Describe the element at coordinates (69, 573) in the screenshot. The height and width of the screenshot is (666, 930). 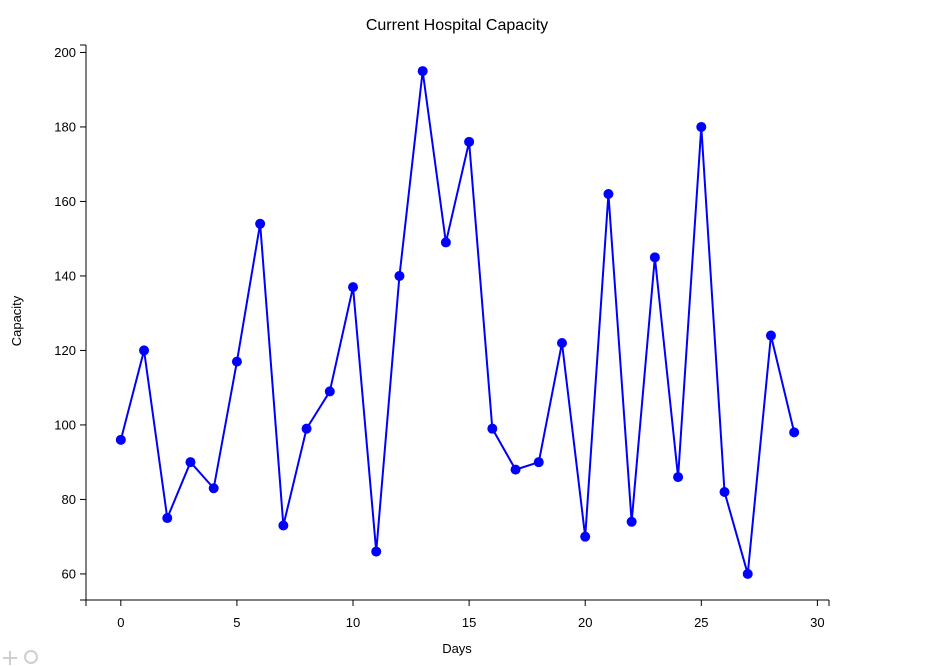
I see `y-tick-label: 60` at that location.